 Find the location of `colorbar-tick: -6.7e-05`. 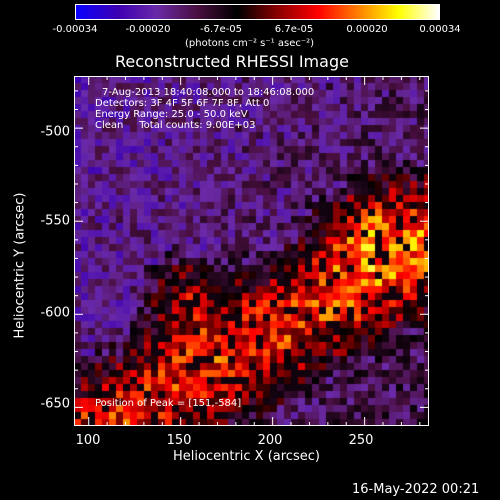

colorbar-tick: -6.7e-05 is located at coordinates (221, 29).